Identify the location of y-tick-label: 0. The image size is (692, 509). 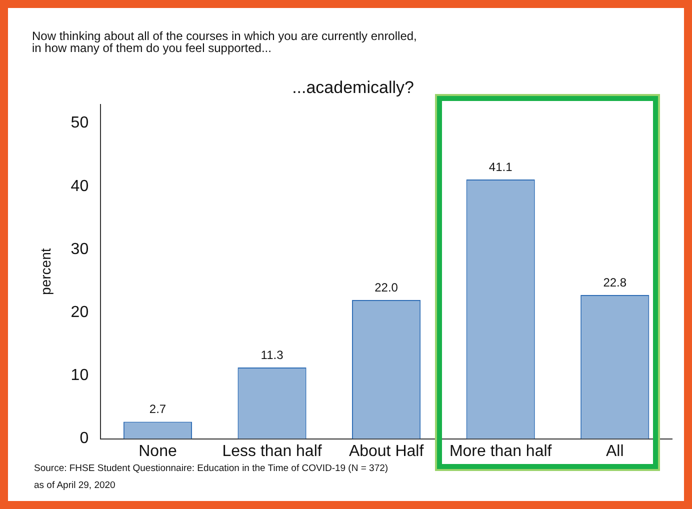
(84, 439).